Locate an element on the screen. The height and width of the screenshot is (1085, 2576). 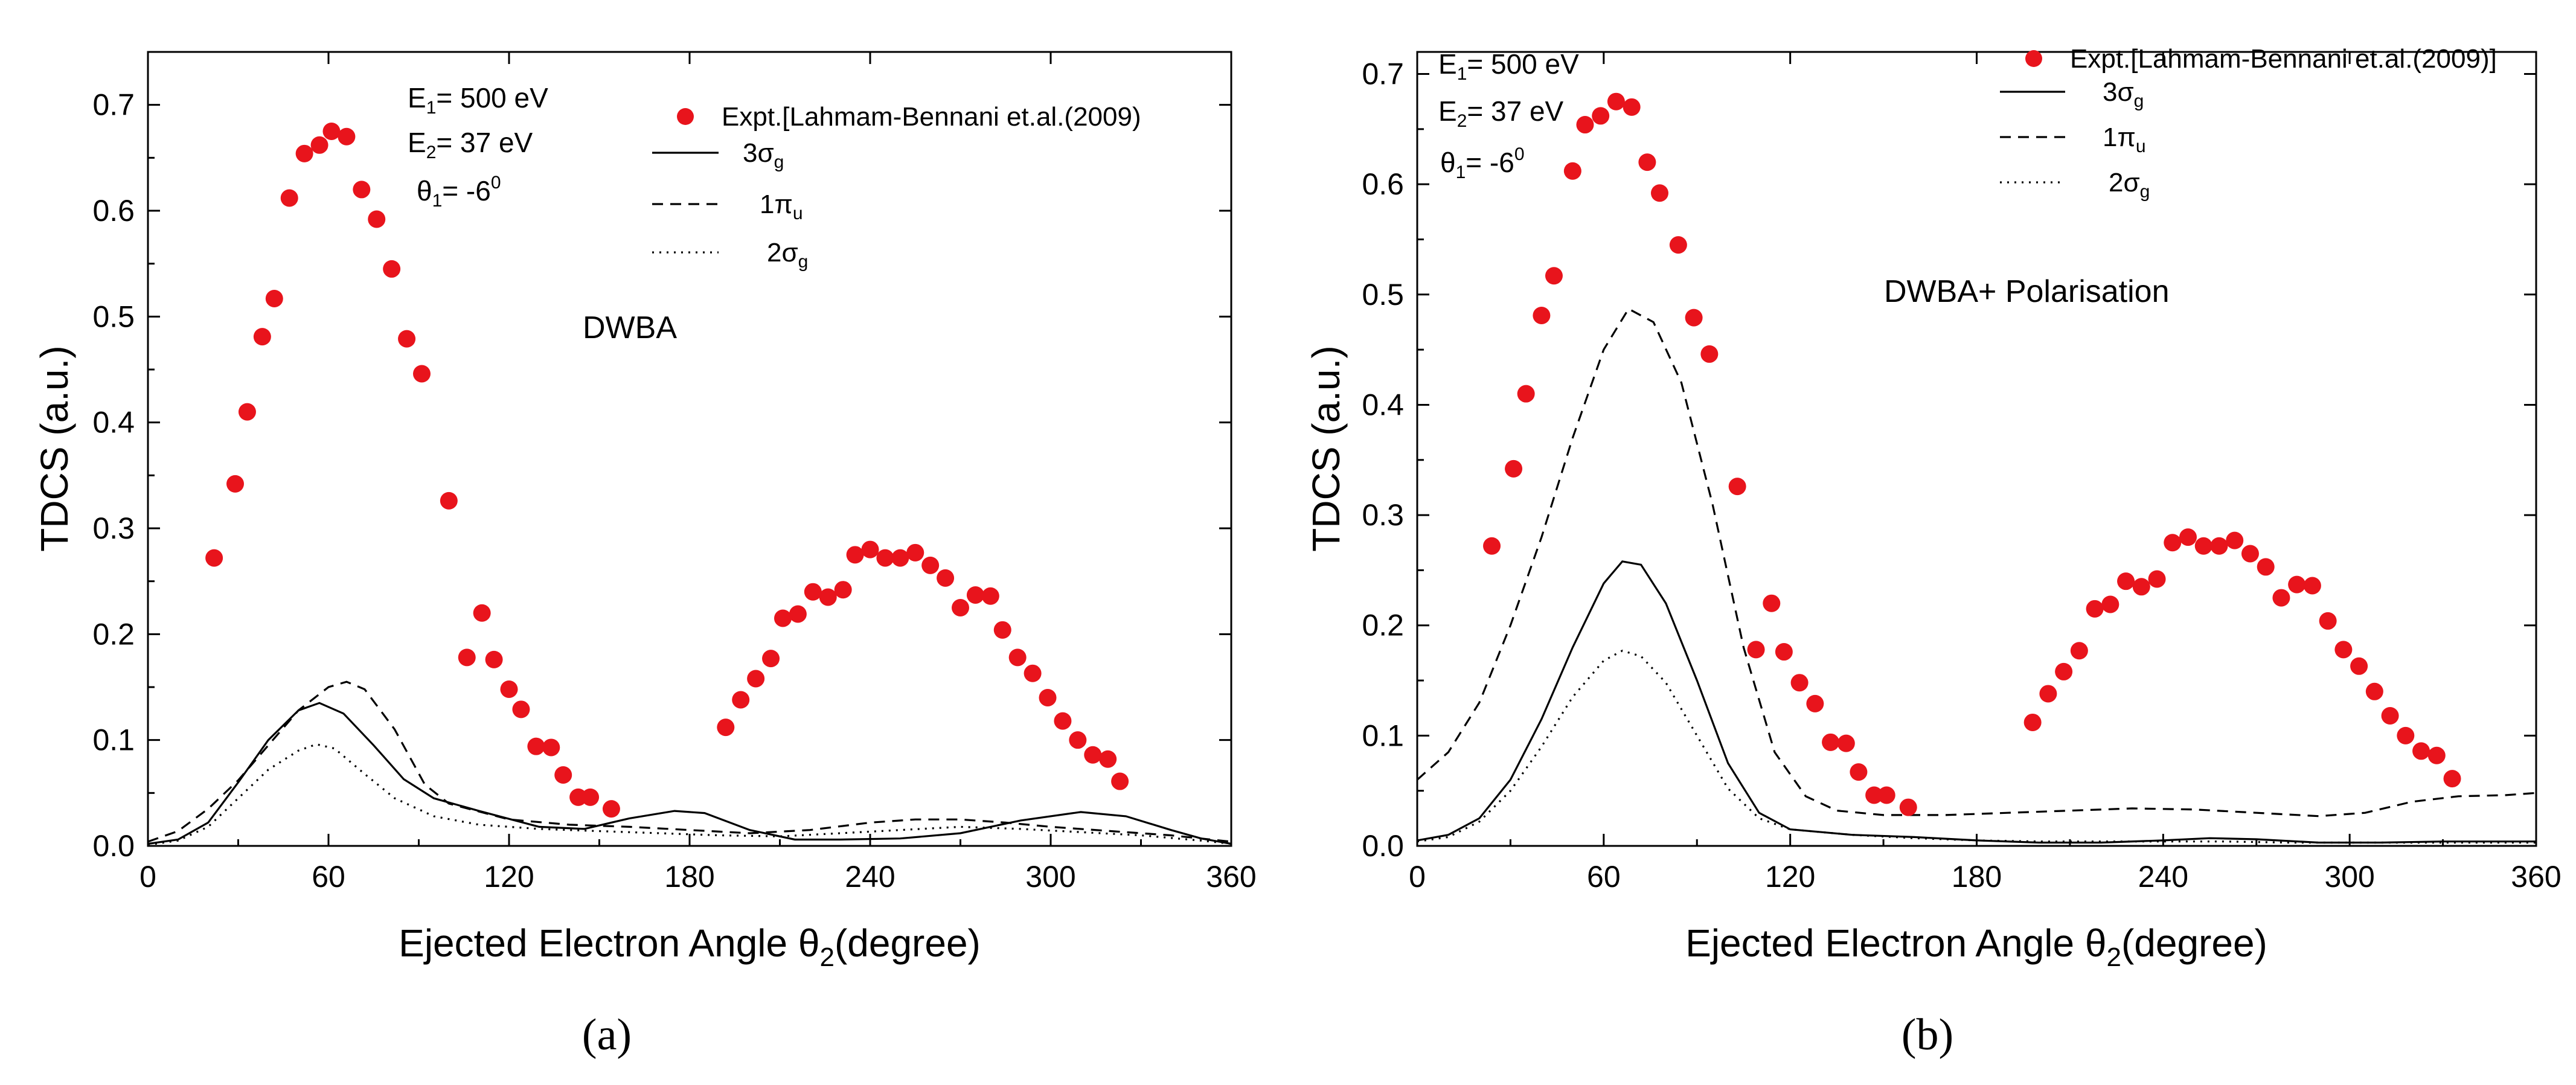
panel-a-x-tick-label-4: 240 is located at coordinates (870, 877).